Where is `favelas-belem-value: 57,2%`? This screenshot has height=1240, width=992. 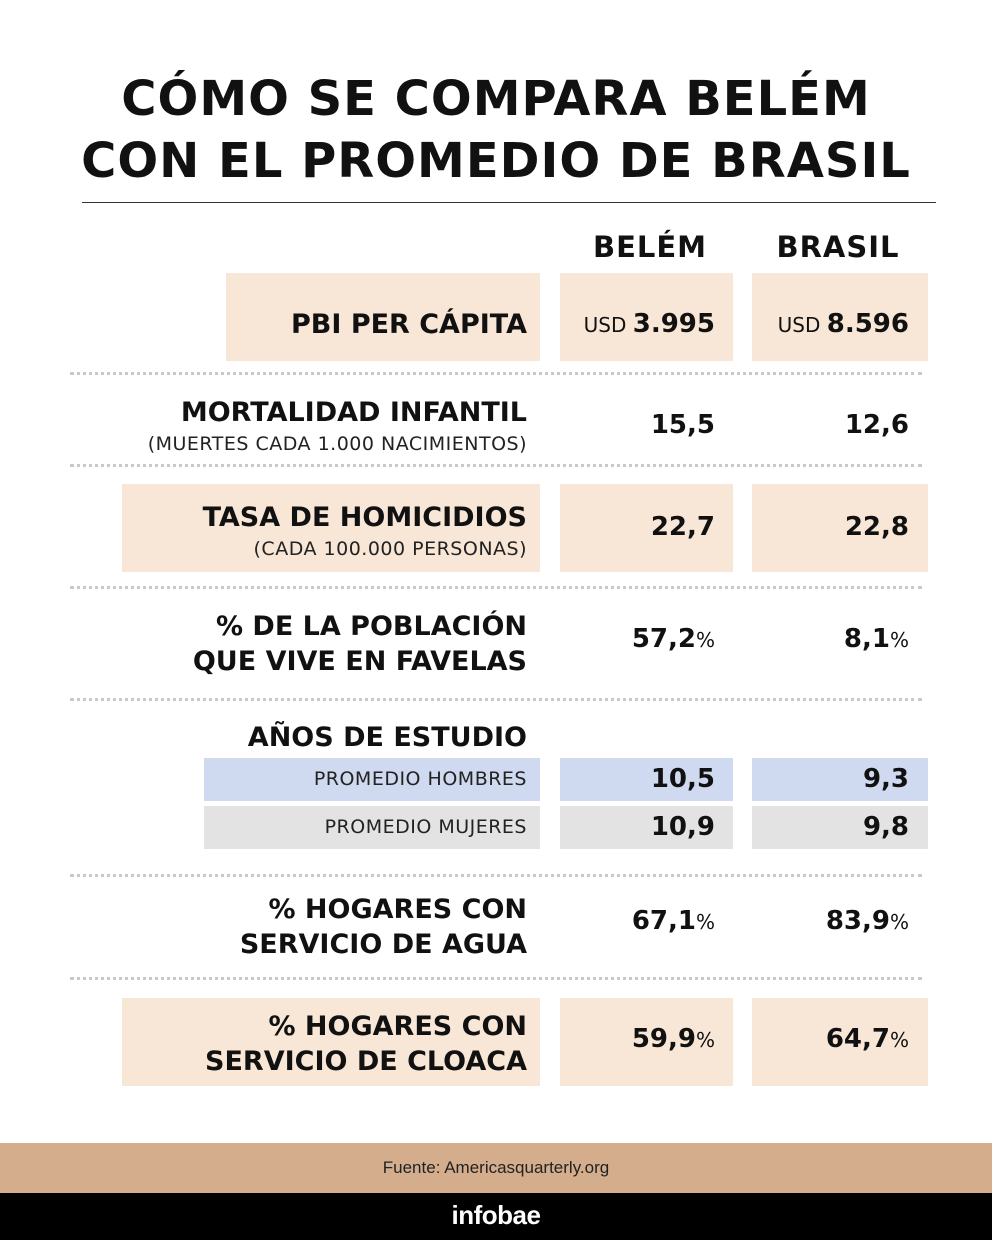
favelas-belem-value: 57,2% is located at coordinates (673, 639).